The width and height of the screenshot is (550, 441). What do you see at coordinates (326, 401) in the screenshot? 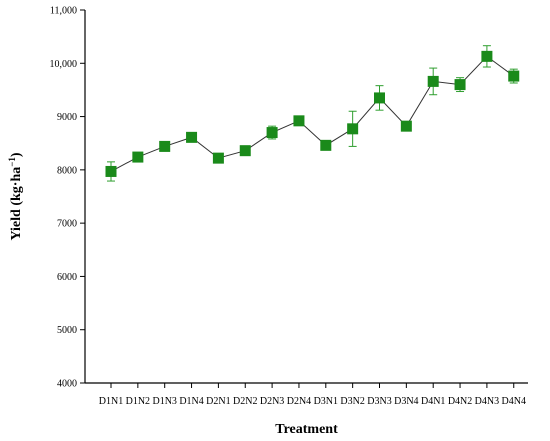
I see `x-tick-label: D3N1` at bounding box center [326, 401].